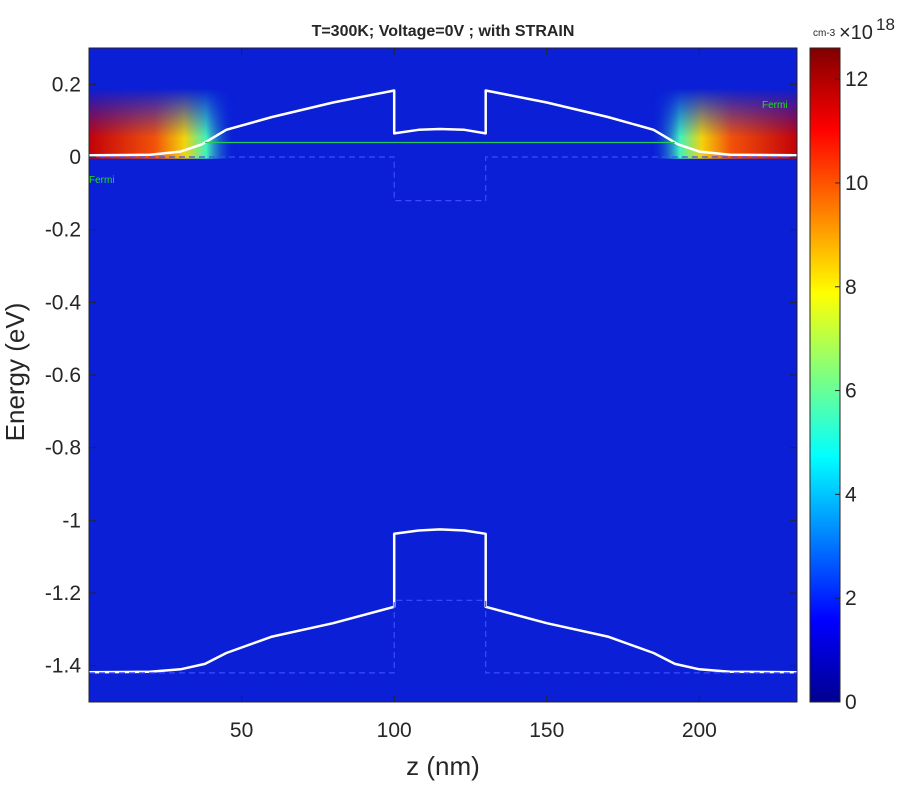  What do you see at coordinates (63, 375) in the screenshot?
I see `y-tick-label: -0.6` at bounding box center [63, 375].